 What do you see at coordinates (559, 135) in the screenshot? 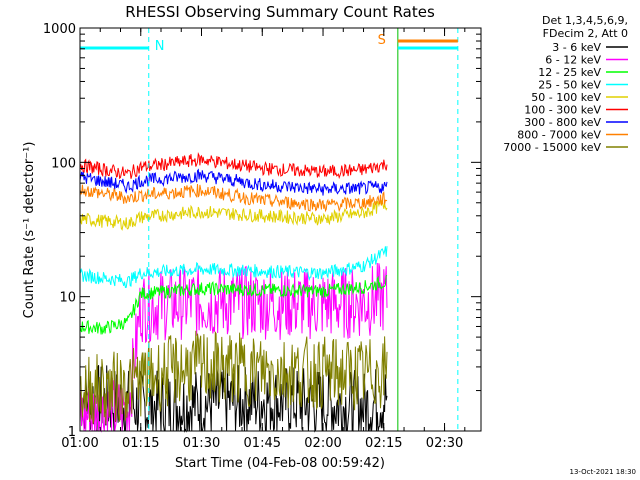
I see `legend-label: 800 - 7000 keV` at bounding box center [559, 135].